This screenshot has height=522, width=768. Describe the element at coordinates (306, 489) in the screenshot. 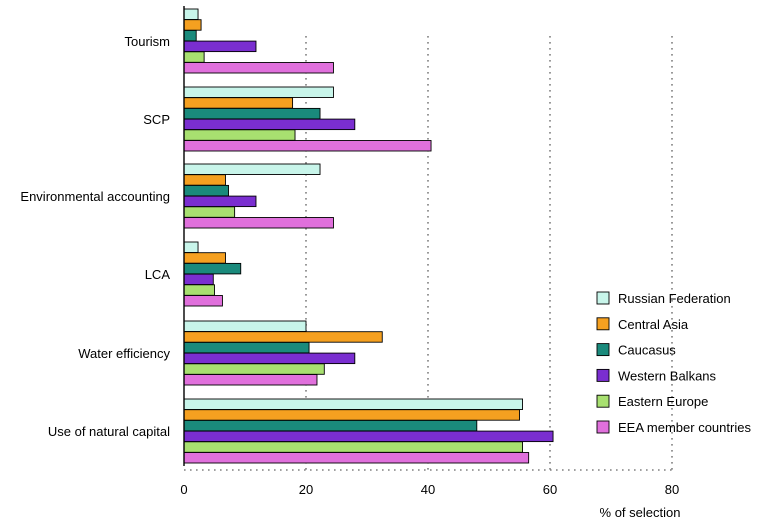

I see `x-tick-label-20: 20` at that location.